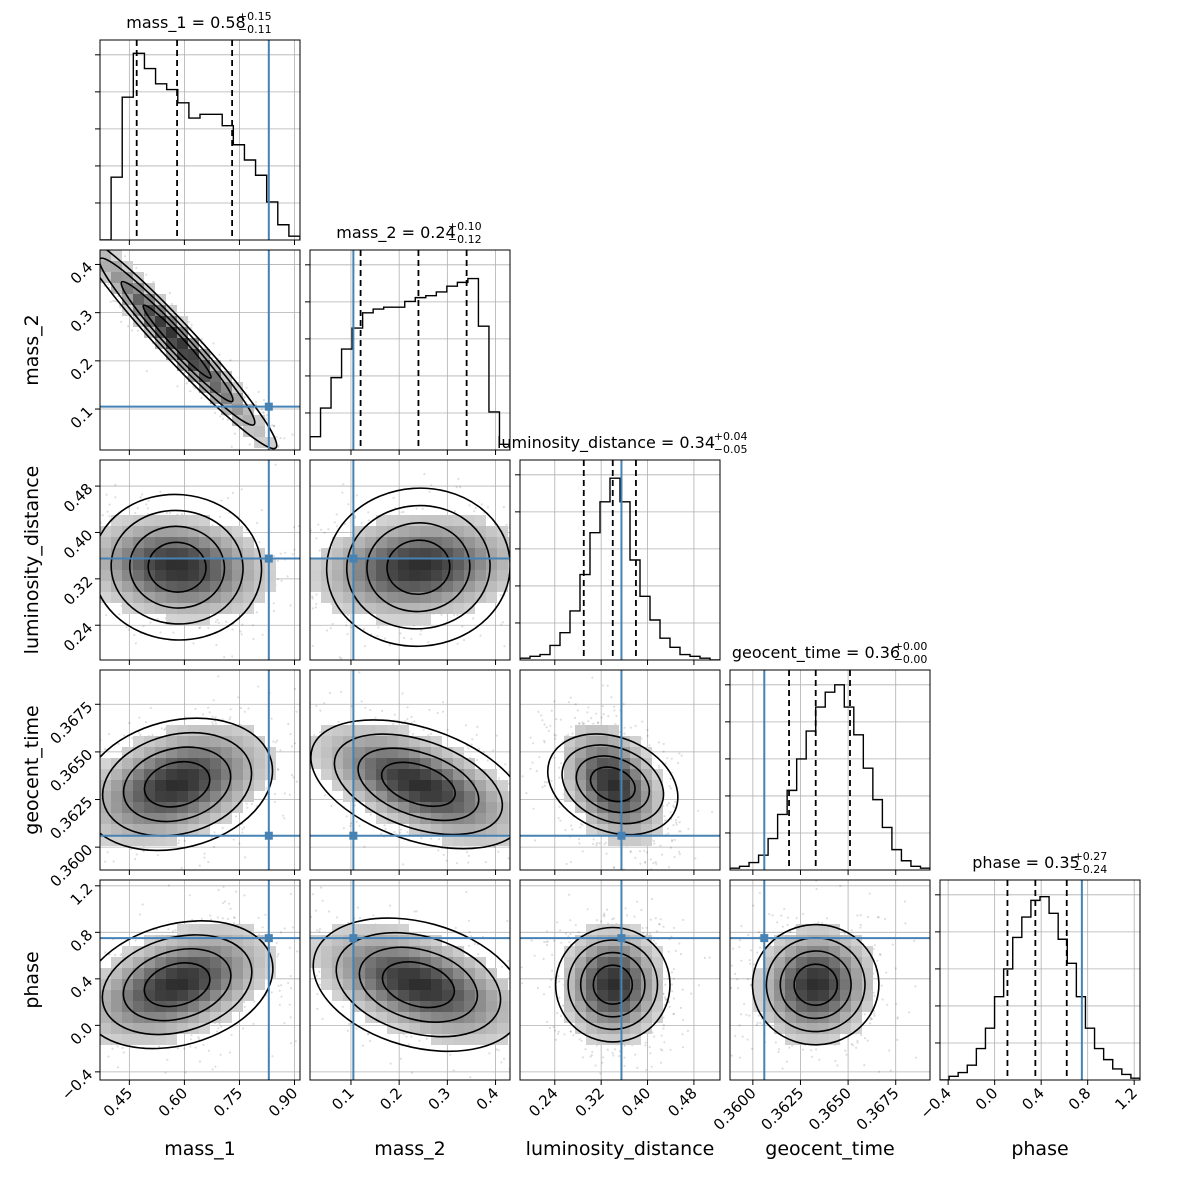 This screenshot has height=1180, width=1180. I want to click on panel-luminosity_distance-vs-geocent_time, so click(620, 770).